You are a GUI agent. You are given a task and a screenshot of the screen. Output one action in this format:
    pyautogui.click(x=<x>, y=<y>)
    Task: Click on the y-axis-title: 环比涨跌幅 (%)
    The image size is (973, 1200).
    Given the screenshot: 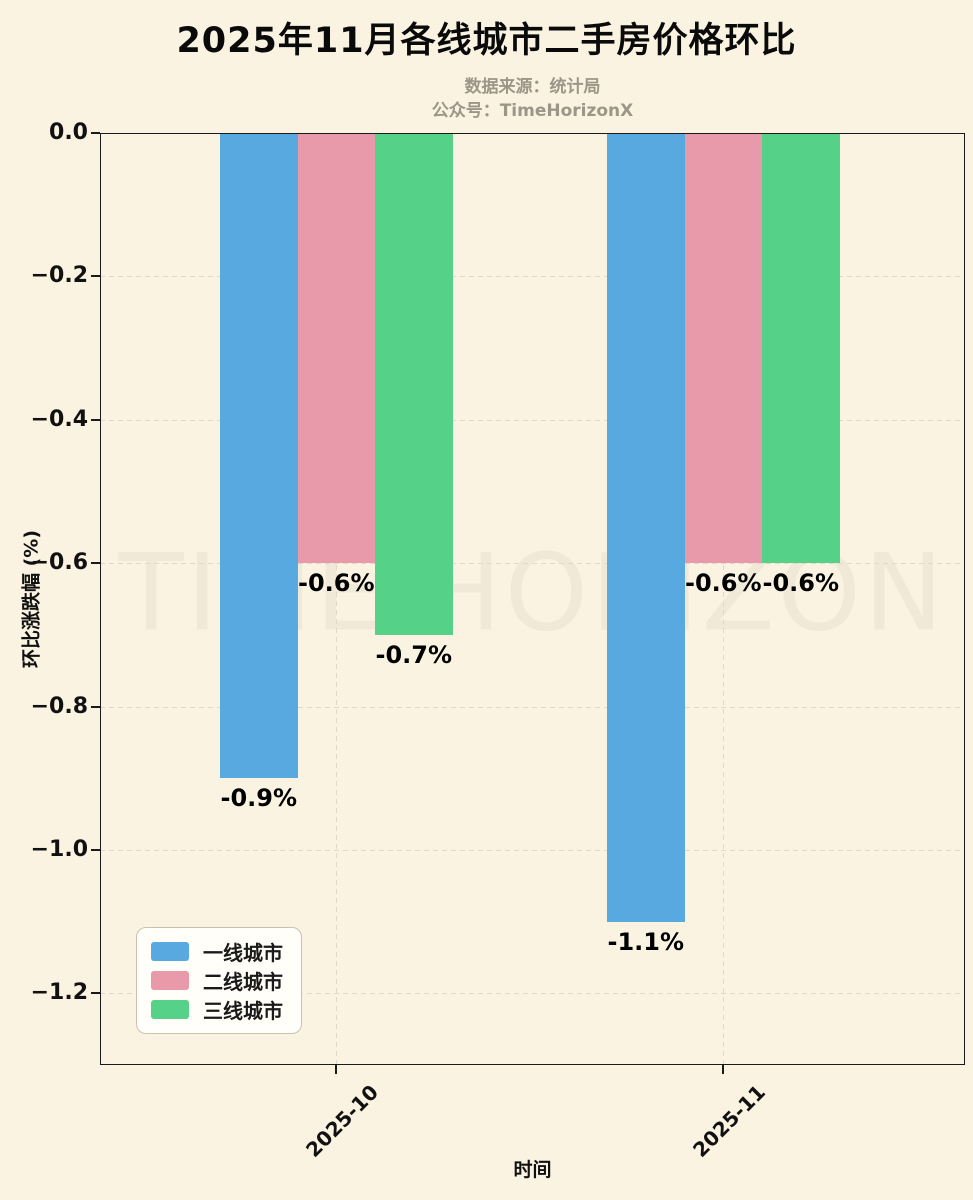 What is the action you would take?
    pyautogui.click(x=31, y=599)
    